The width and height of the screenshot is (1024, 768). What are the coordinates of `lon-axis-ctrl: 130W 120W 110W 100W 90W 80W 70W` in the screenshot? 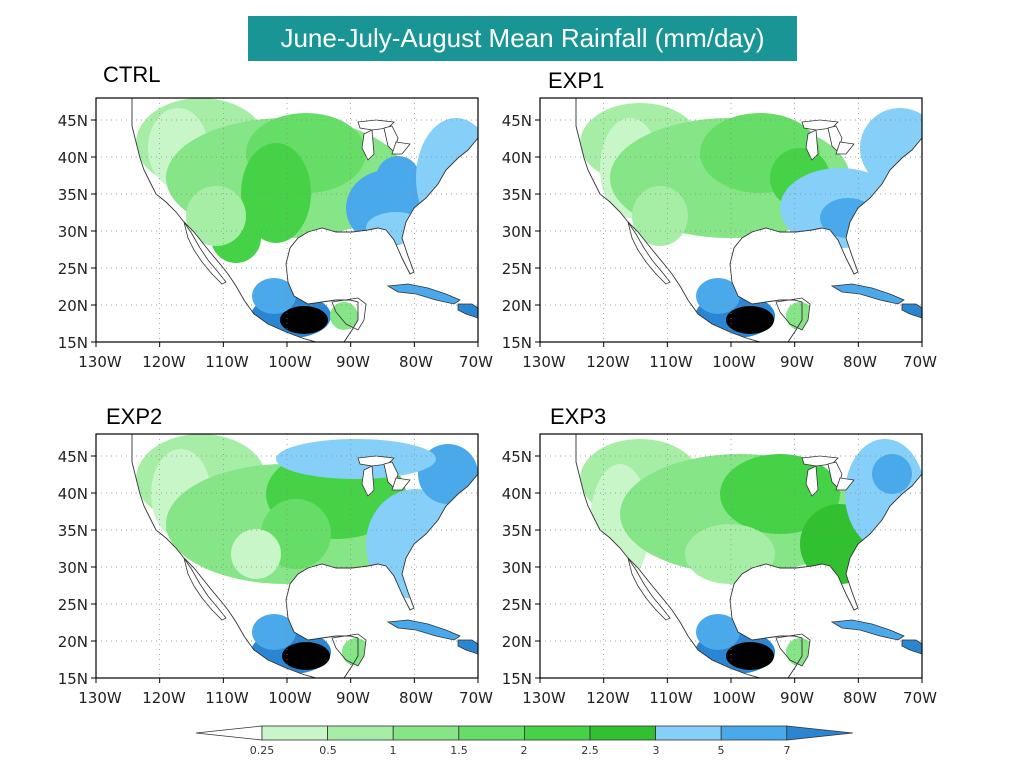 It's located at (285, 362).